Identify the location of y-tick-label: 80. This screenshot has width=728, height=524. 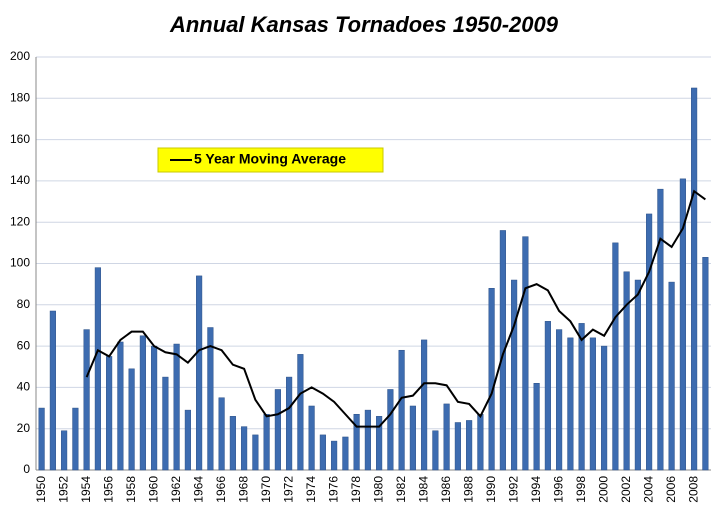
(24, 304).